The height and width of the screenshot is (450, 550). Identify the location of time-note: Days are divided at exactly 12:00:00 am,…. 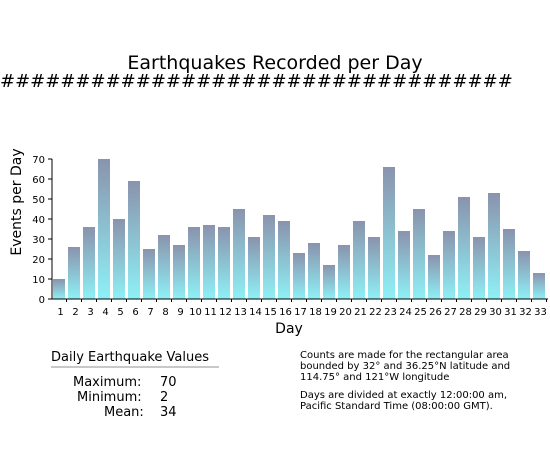
(420, 401).